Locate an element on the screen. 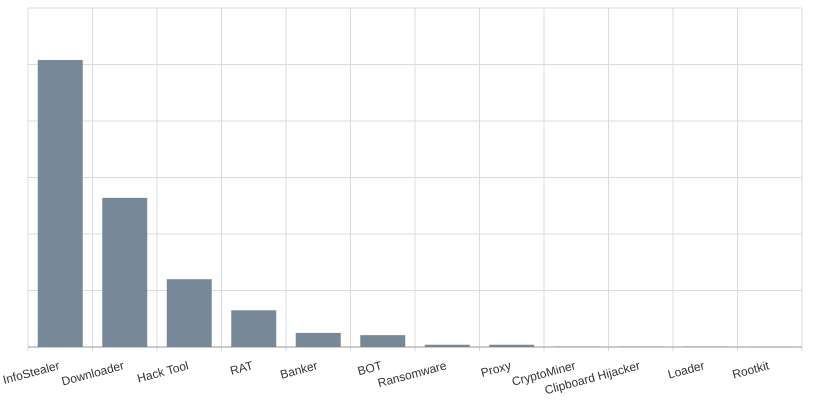  x-tick-label: BOT is located at coordinates (370, 368).